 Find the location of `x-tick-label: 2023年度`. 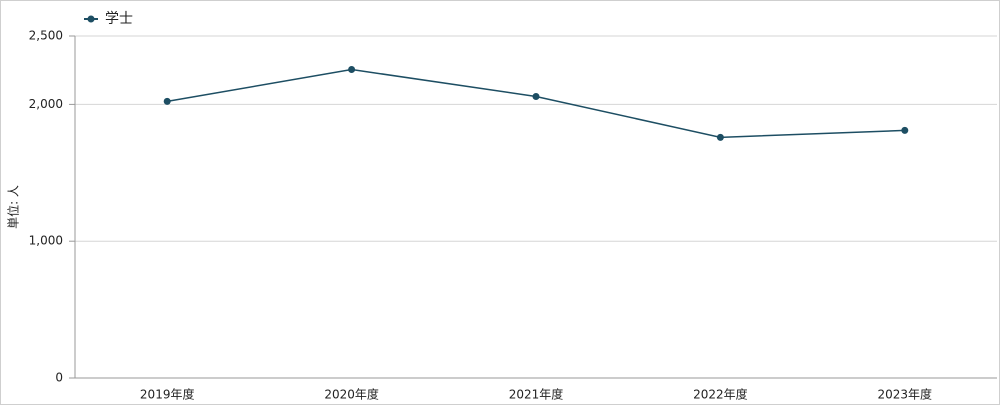

x-tick-label: 2023年度 is located at coordinates (905, 394).